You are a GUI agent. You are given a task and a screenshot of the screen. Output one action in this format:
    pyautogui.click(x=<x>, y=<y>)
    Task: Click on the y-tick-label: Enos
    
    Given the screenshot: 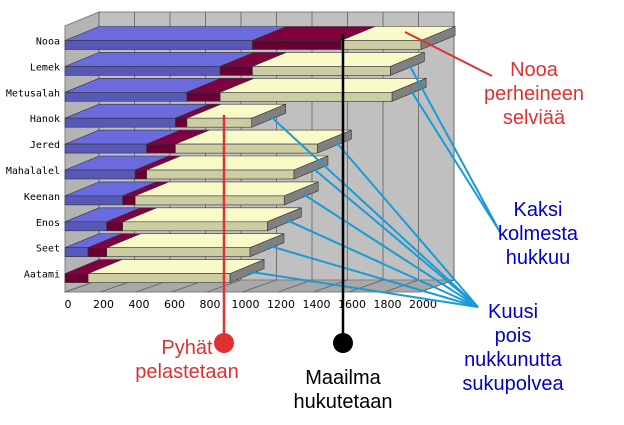 What is the action you would take?
    pyautogui.click(x=48, y=223)
    